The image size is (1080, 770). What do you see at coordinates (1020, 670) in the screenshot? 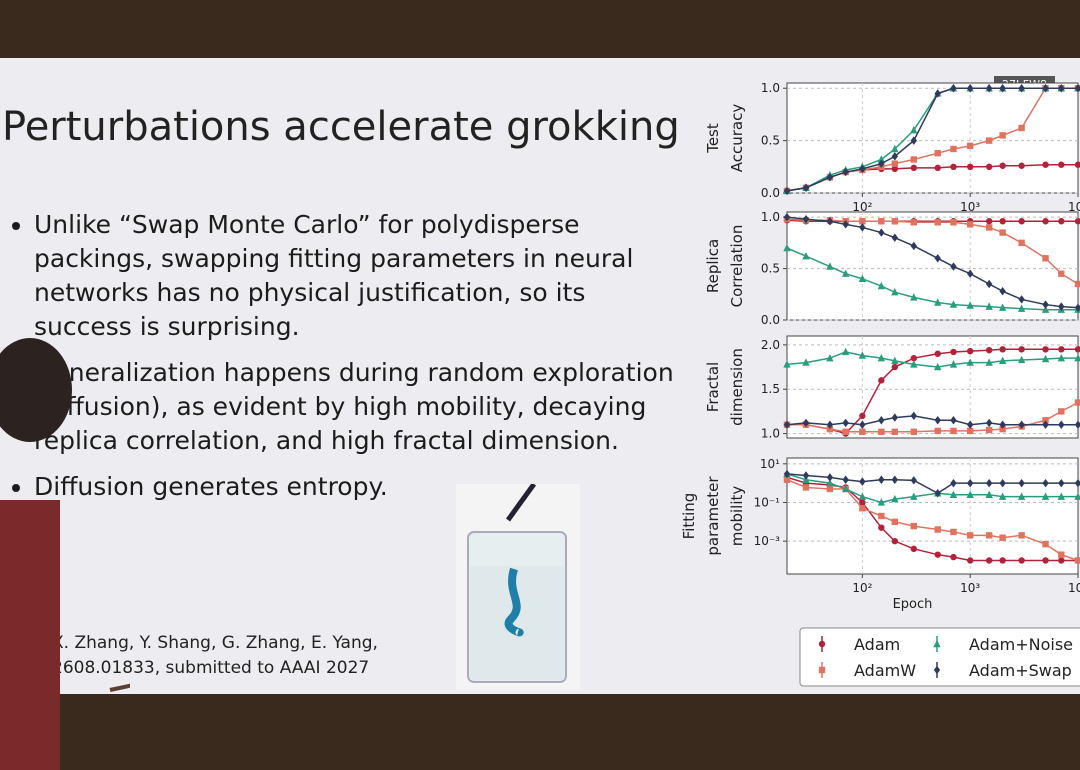
I see `legend-label: Adam+Swap` at bounding box center [1020, 670].